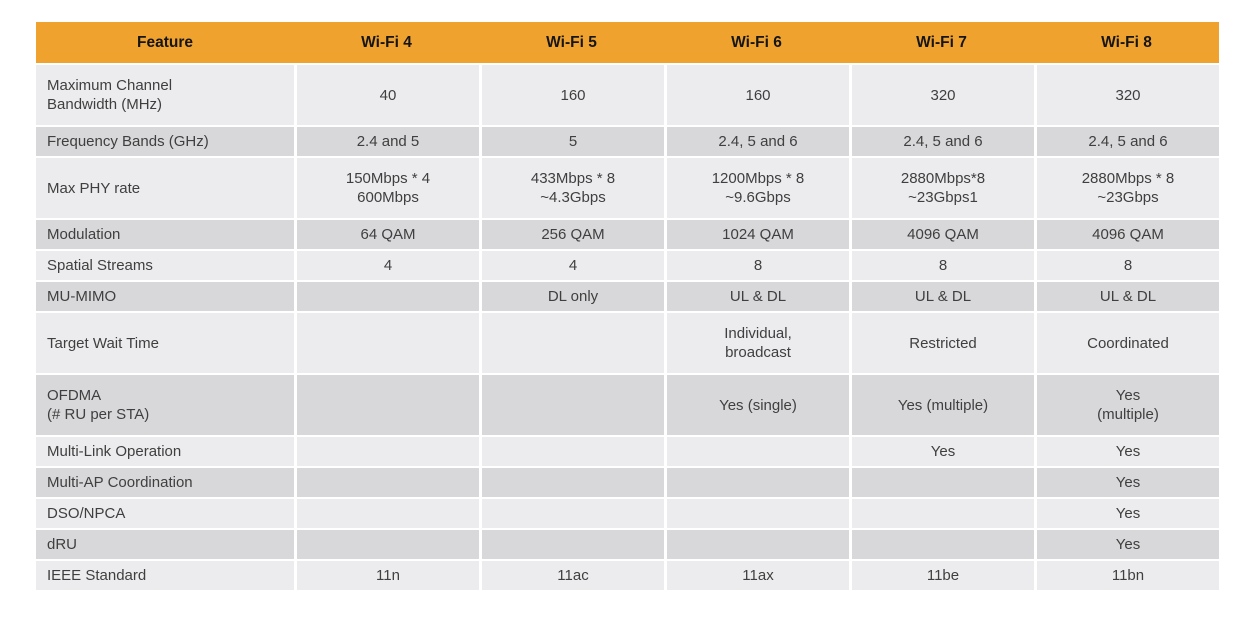 Image resolution: width=1242 pixels, height=626 pixels. I want to click on table-row: Multi-Link Operation Yes Yes, so click(627, 450).